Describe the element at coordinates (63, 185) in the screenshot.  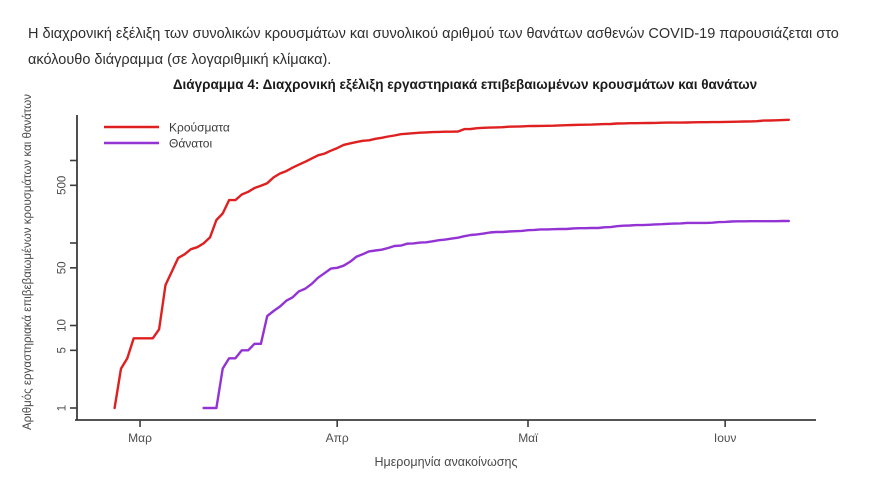
I see `y-tick-label: 500` at that location.